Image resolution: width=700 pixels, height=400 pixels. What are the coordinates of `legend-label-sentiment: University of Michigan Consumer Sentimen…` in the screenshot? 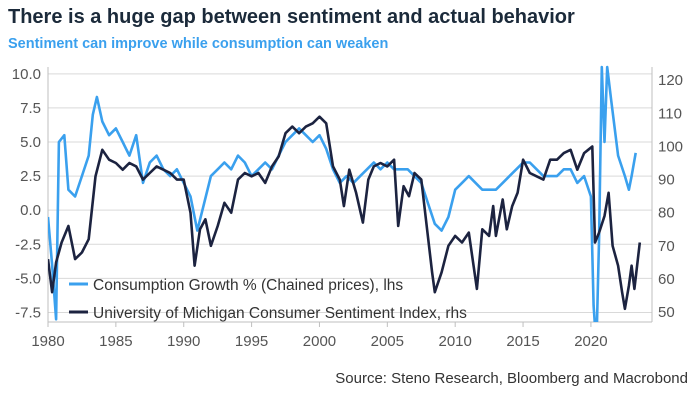 It's located at (280, 313).